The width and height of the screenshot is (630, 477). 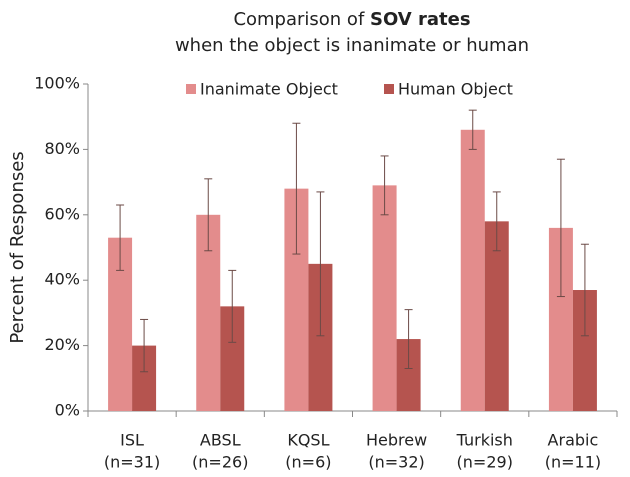 I want to click on y-tick-label: 80%, so click(x=62, y=148).